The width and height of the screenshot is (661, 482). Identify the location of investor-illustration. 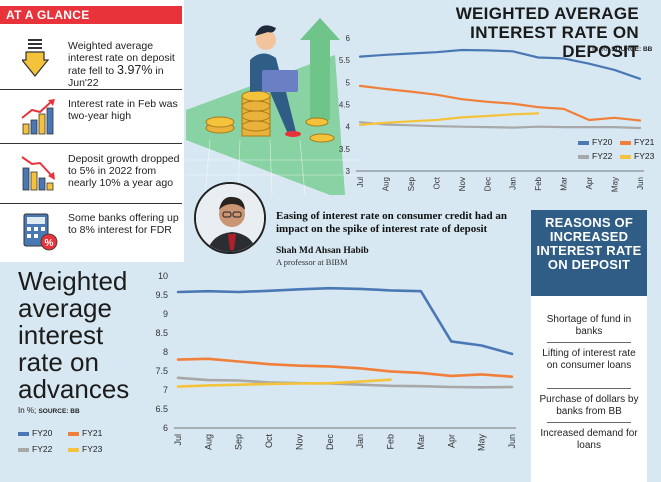
(270, 84).